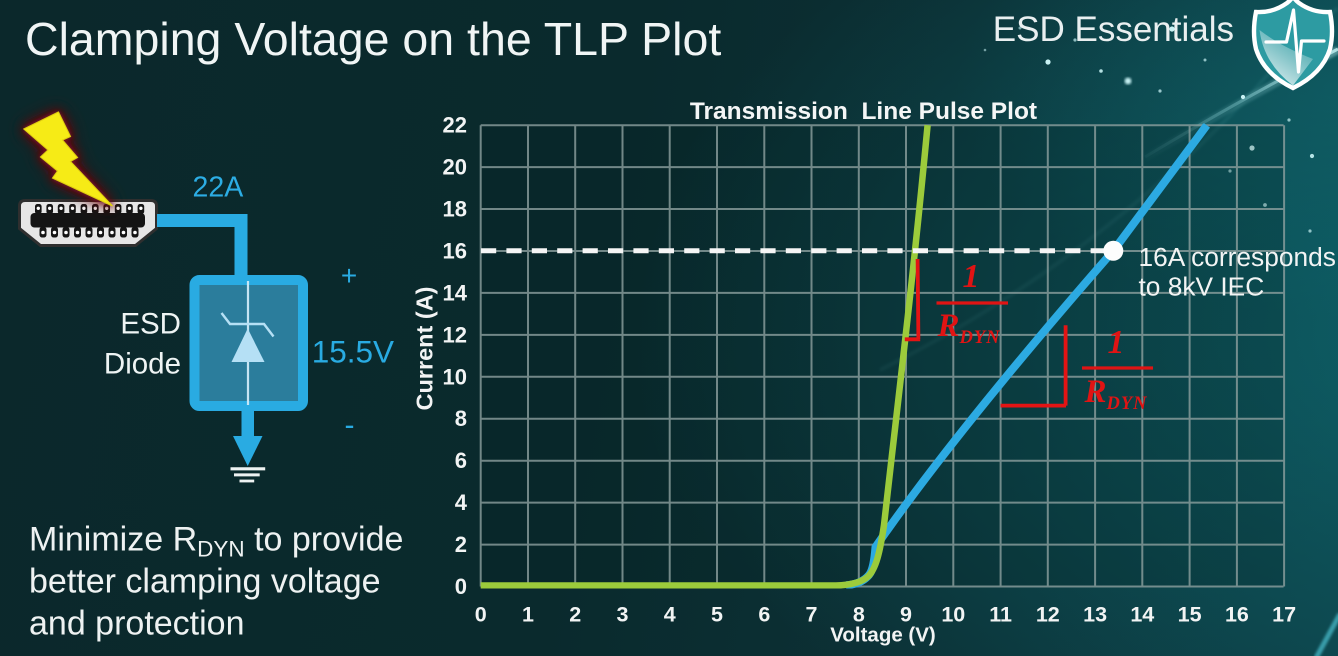  Describe the element at coordinates (1113, 29) in the screenshot. I see `svg-text: ESD Essentials` at that location.